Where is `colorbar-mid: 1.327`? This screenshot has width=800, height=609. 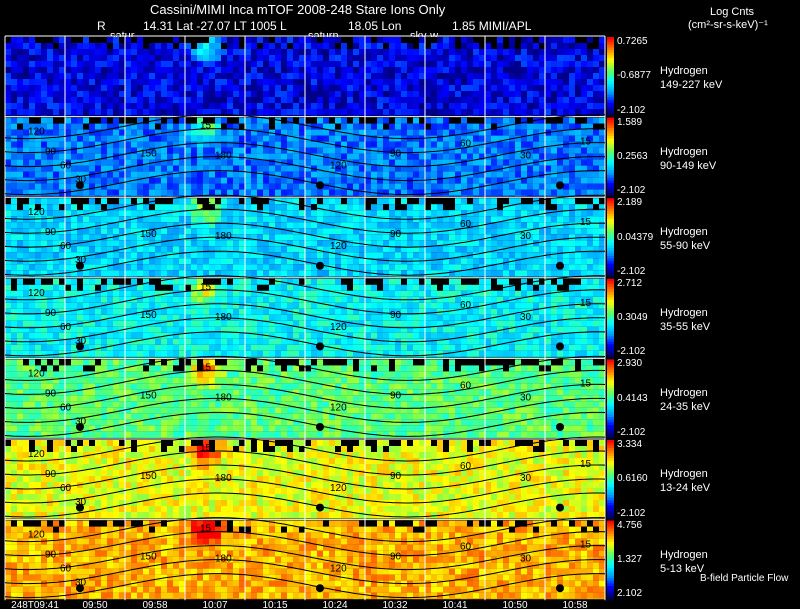 colorbar-mid: 1.327 is located at coordinates (630, 559).